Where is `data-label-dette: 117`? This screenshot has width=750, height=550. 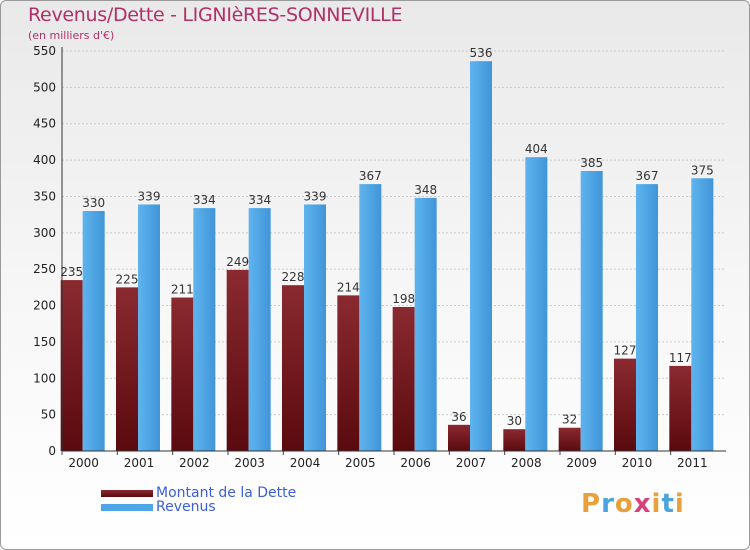
data-label-dette: 117 is located at coordinates (680, 358).